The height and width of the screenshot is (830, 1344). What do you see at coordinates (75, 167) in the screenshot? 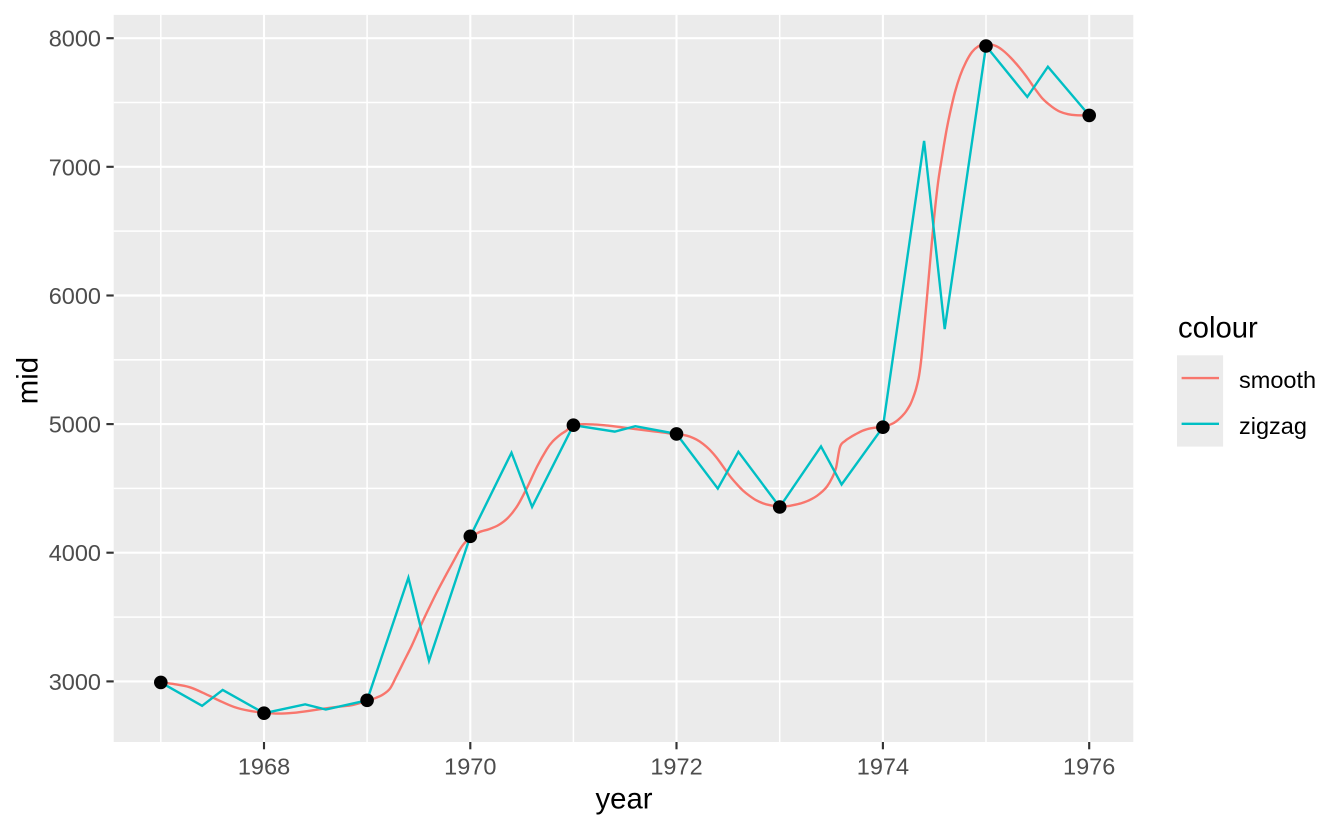
I see `svg-text: 7000` at bounding box center [75, 167].